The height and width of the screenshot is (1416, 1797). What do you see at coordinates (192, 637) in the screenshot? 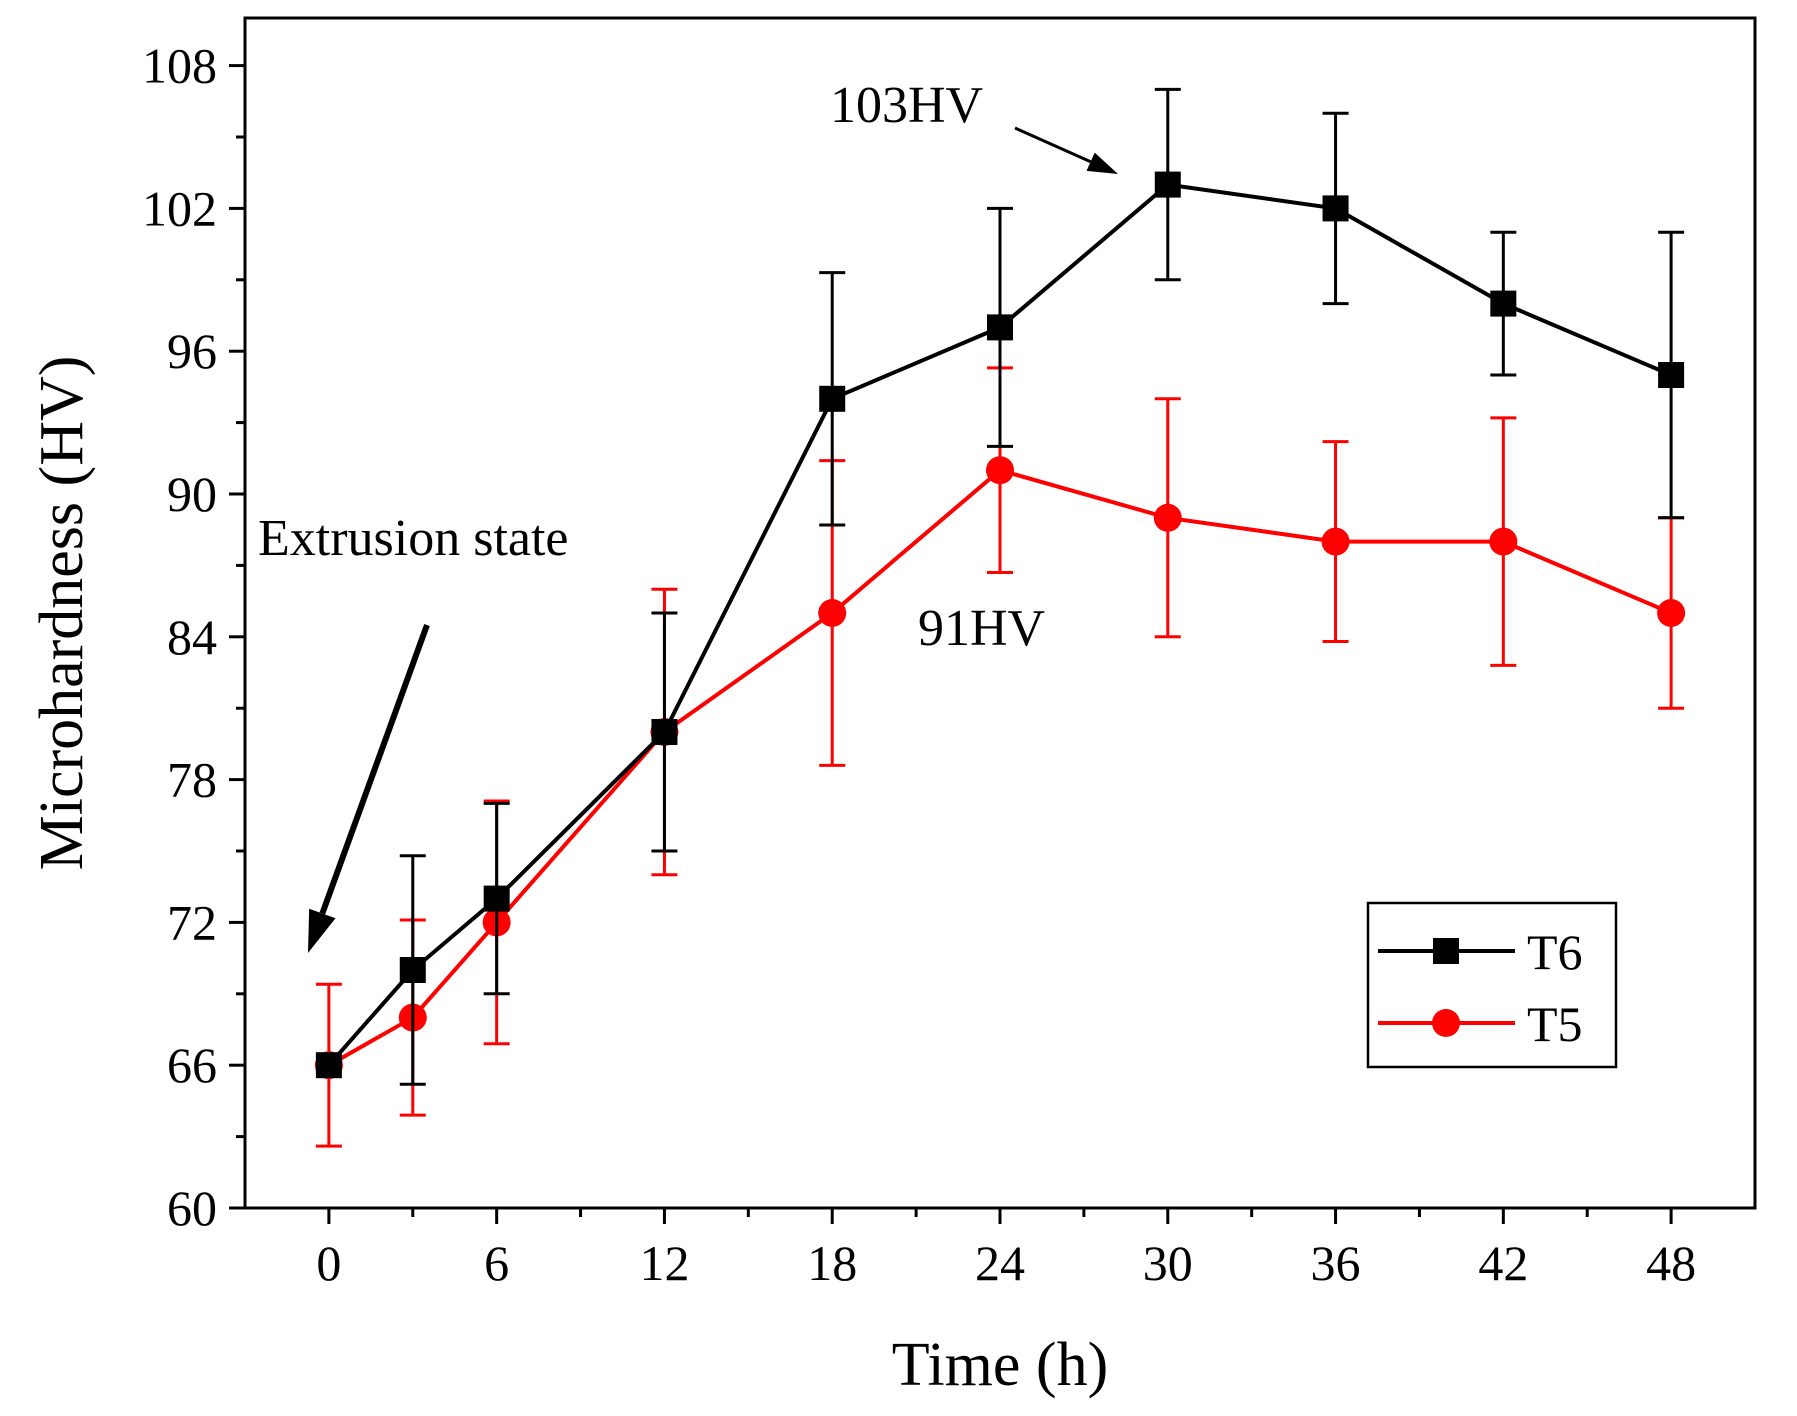
I see `y-tick-label: 84` at bounding box center [192, 637].